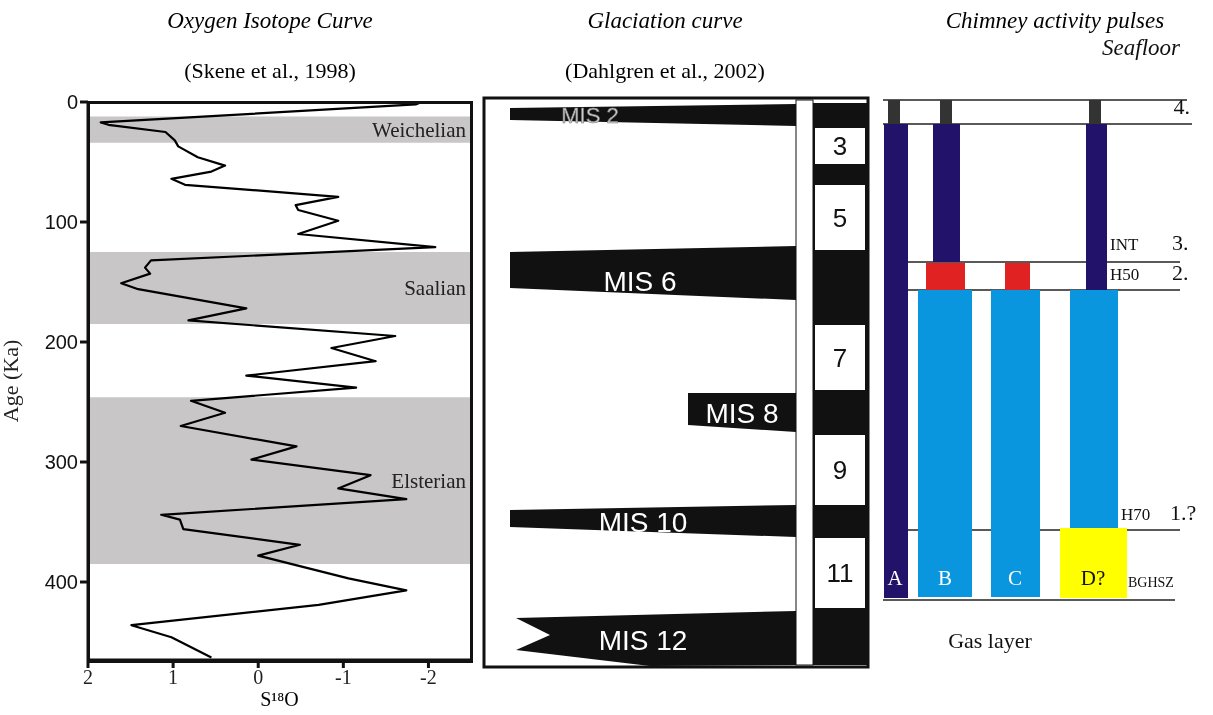  What do you see at coordinates (1055, 21) in the screenshot?
I see `text: Chimney activity pulses` at bounding box center [1055, 21].